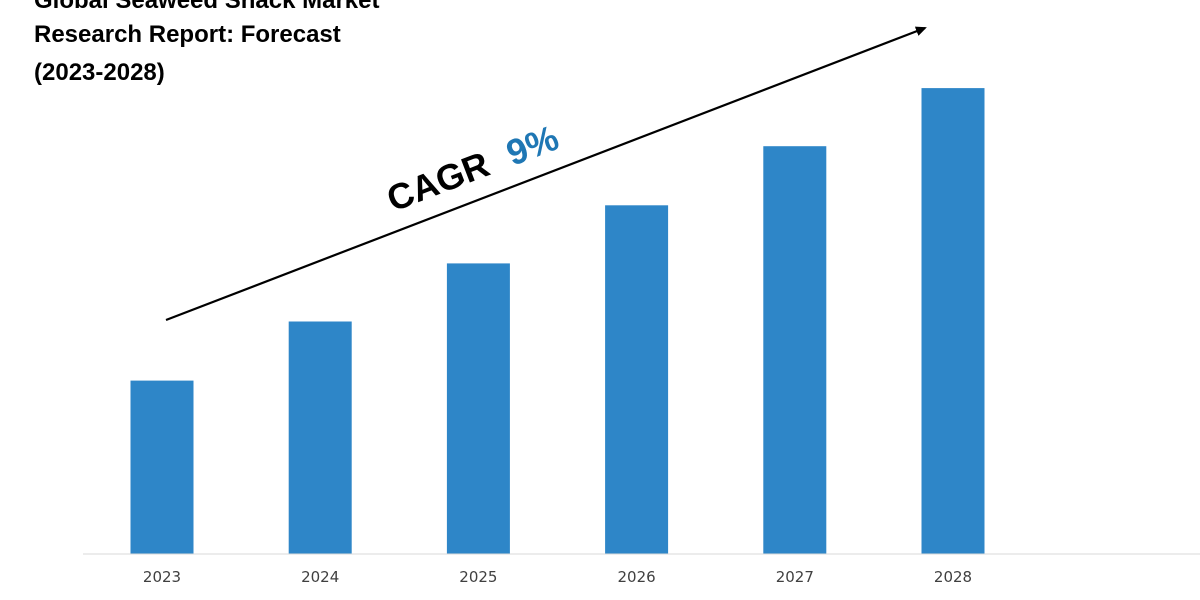 The image size is (1200, 600). I want to click on title-line-1: Global Seaweed Snack Market, so click(206, 7).